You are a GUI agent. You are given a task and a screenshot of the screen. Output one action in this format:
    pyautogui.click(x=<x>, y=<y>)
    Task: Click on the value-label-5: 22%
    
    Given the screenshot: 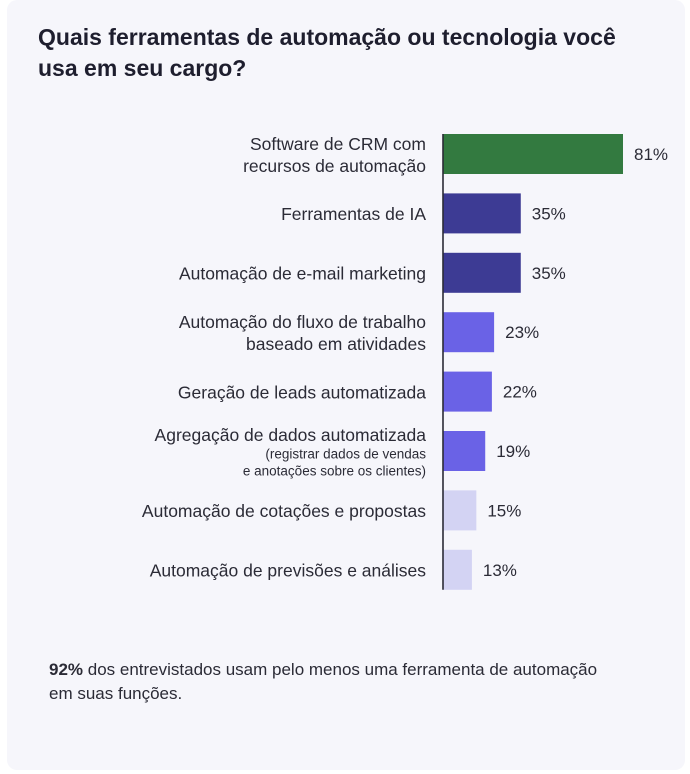 What is the action you would take?
    pyautogui.click(x=520, y=392)
    